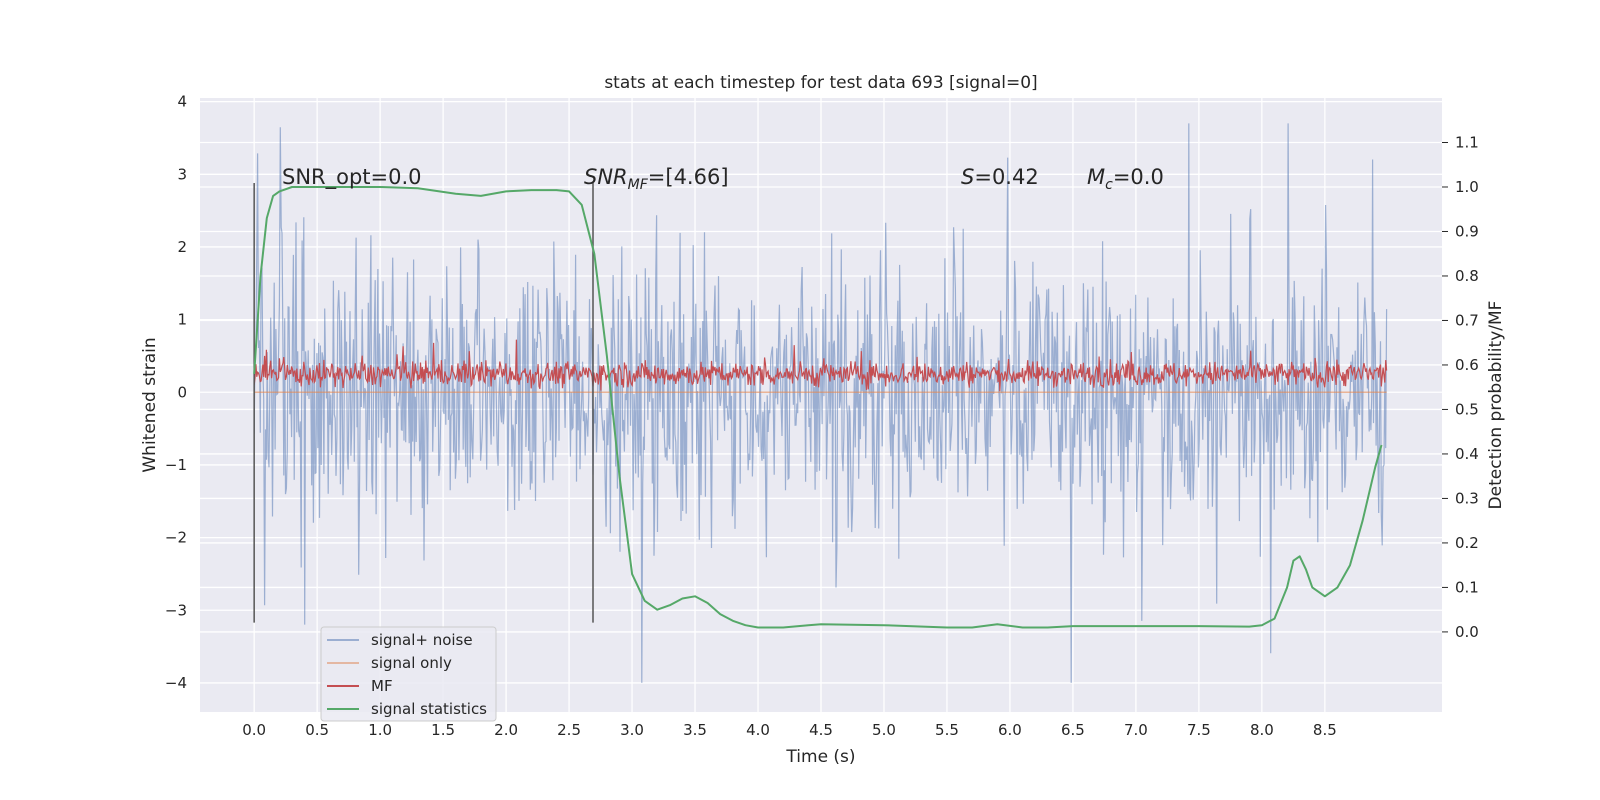 The width and height of the screenshot is (1600, 800). What do you see at coordinates (1199, 730) in the screenshot?
I see `x-tick-label: 7.5` at bounding box center [1199, 730].